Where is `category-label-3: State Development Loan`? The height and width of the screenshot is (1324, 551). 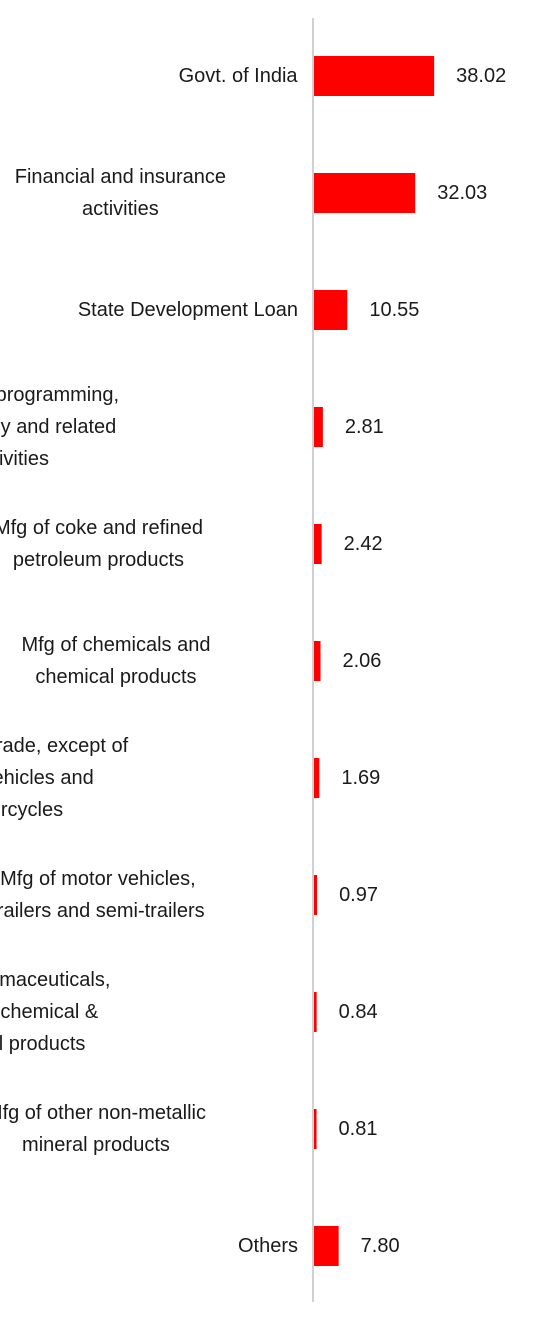 category-label-3: State Development Loan is located at coordinates (188, 310).